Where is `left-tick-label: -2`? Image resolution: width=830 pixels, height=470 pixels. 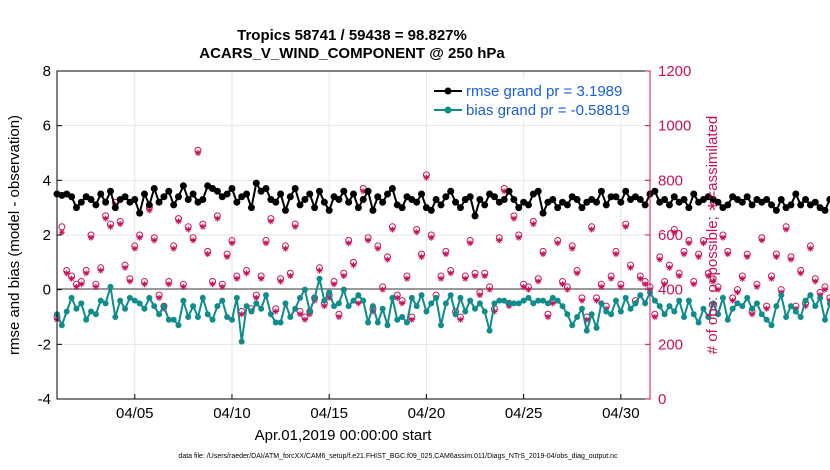
left-tick-label: -2 is located at coordinates (44, 344).